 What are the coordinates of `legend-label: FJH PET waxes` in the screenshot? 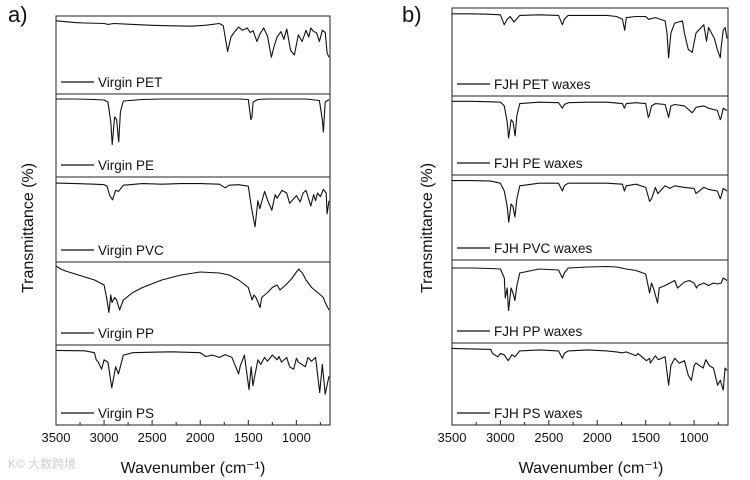 It's located at (542, 84).